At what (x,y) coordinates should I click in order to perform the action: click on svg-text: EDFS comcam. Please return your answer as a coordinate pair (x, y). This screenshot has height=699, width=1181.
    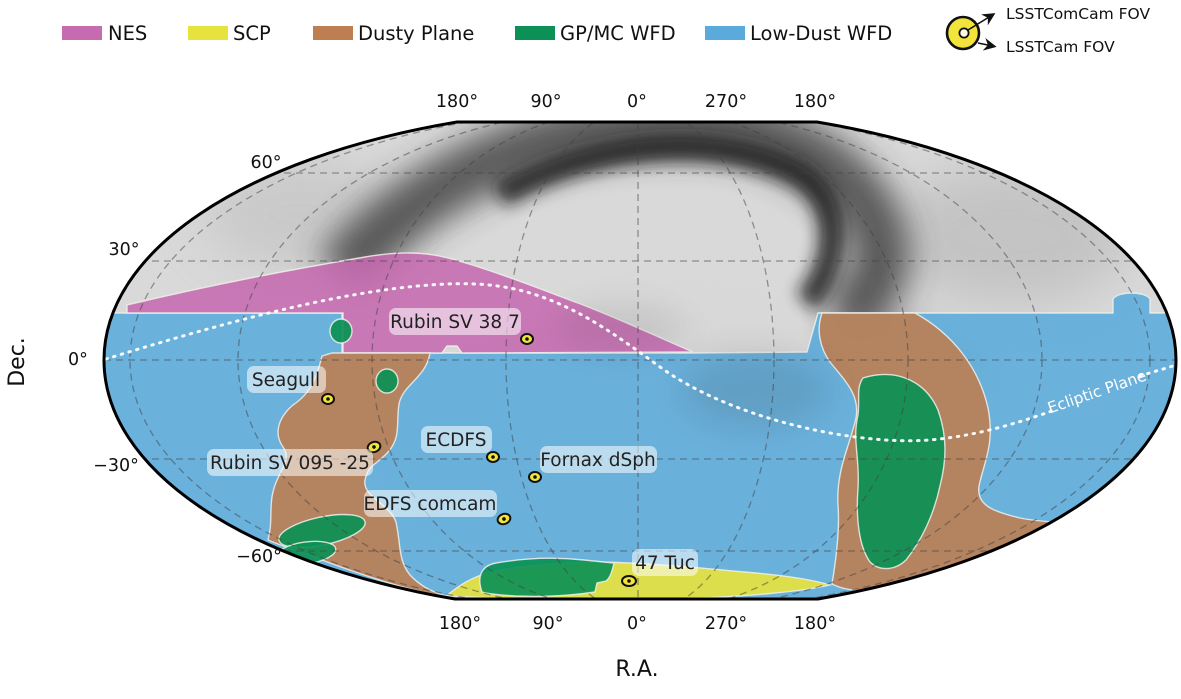
    Looking at the image, I should click on (430, 504).